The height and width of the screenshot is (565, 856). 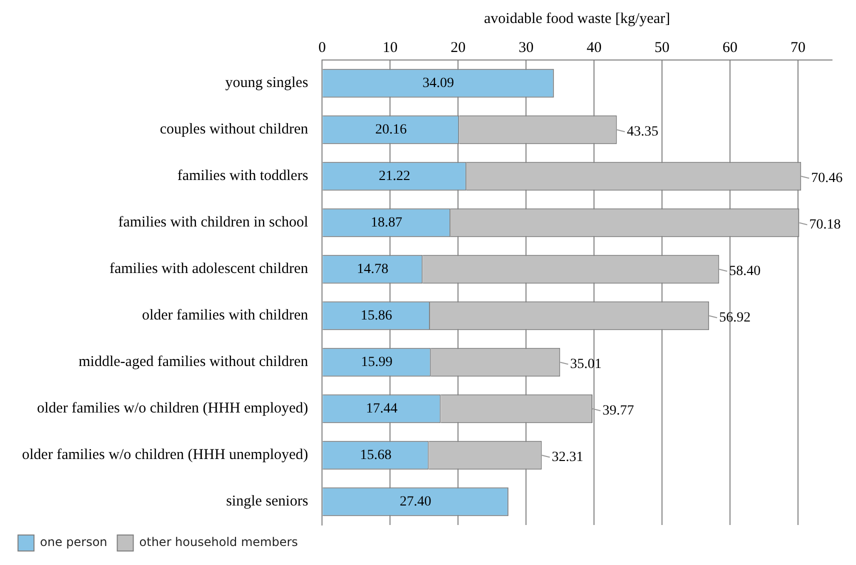 I want to click on y-tick-label: couples without children, so click(x=234, y=130).